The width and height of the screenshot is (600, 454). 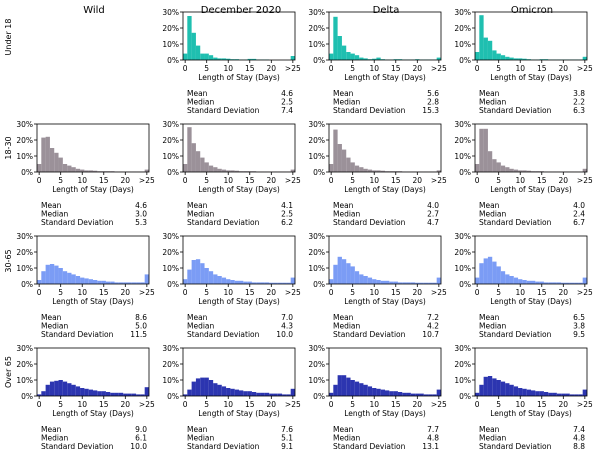 What do you see at coordinates (250, 180) in the screenshot?
I see `panel-18-30-december-2020-x-tick-label: 15` at bounding box center [250, 180].